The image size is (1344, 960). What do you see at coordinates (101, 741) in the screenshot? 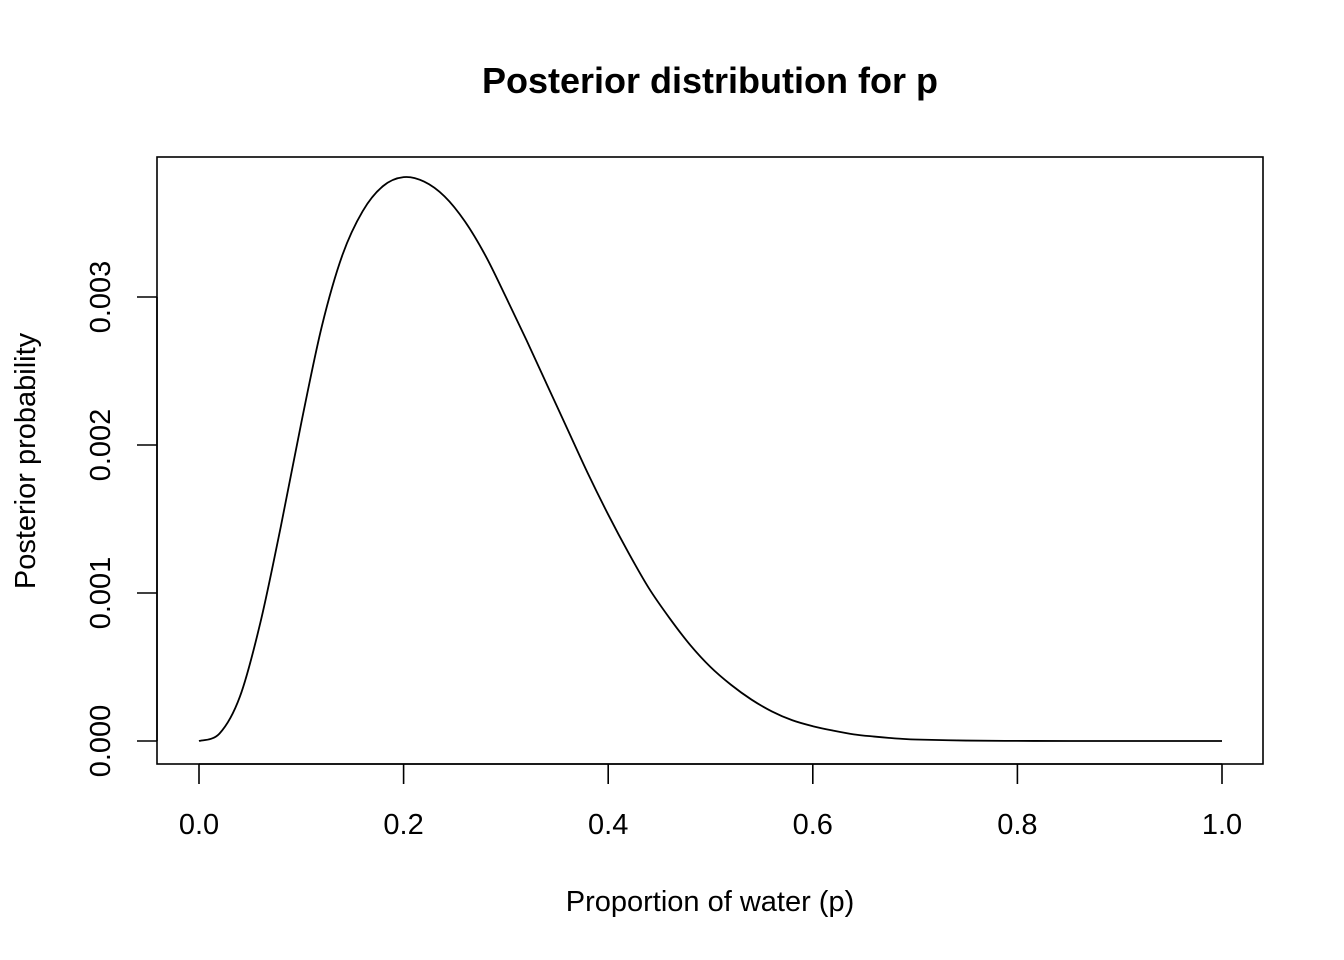
I see `y-tick-label: 0.000` at bounding box center [101, 741].